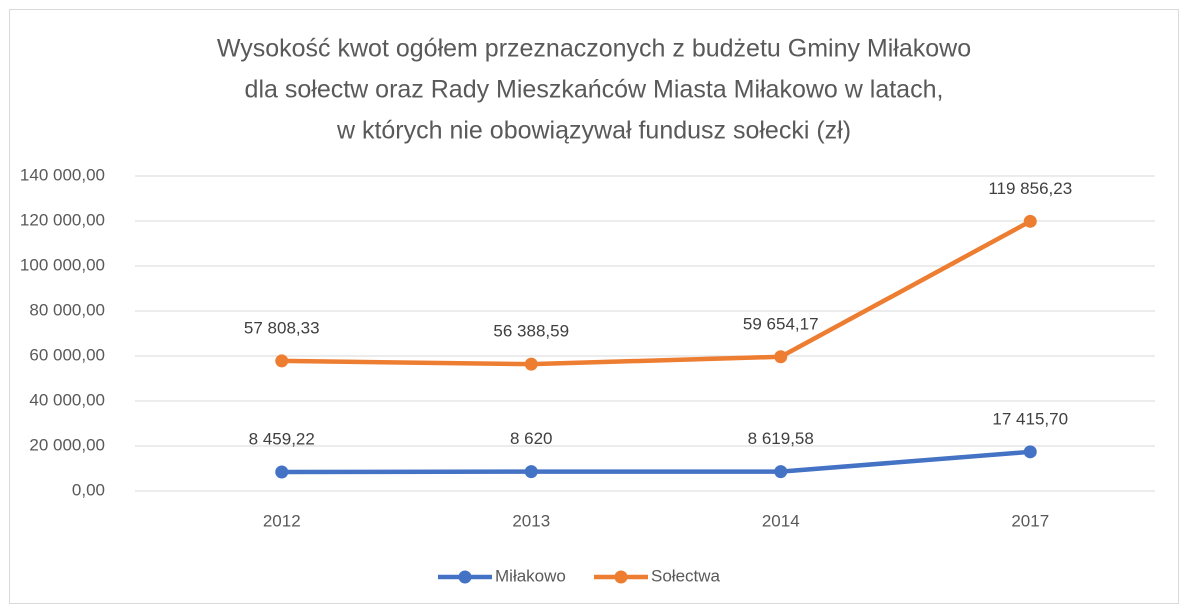 The width and height of the screenshot is (1188, 609). I want to click on y-tick-label: 80 000,00, so click(67, 309).